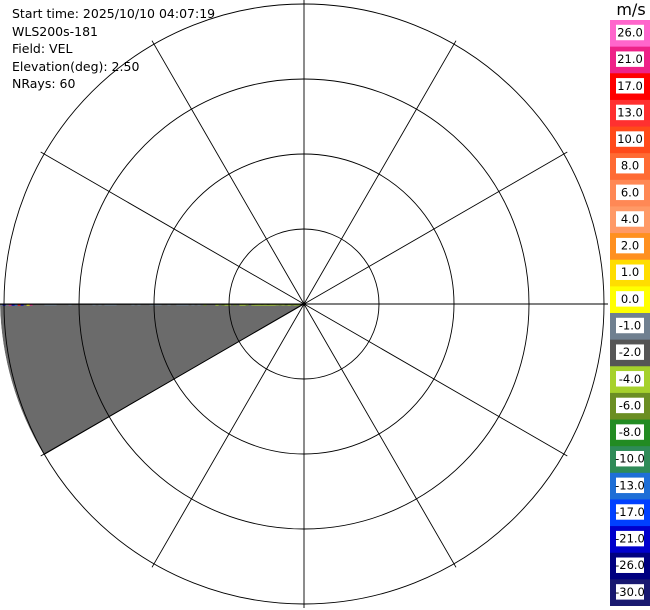 This screenshot has width=650, height=610. I want to click on colorbar-tick-label: -13.0, so click(630, 485).